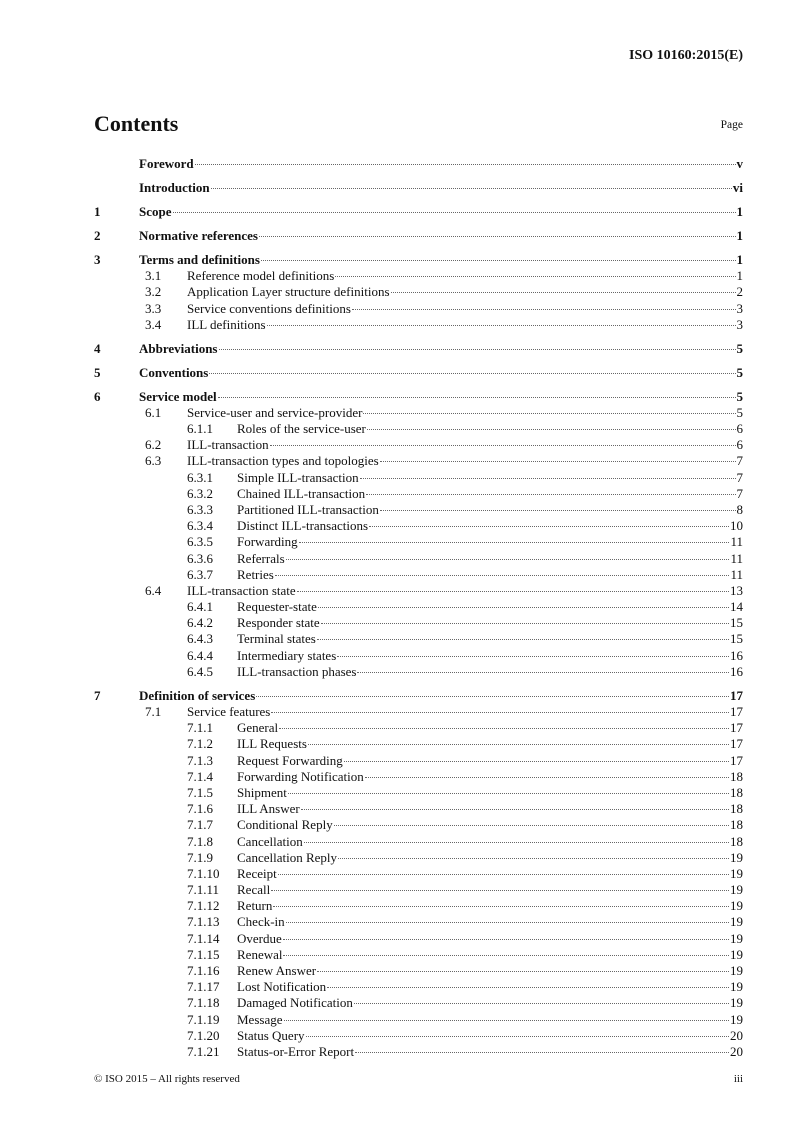 This screenshot has height=1122, width=793. I want to click on toc-entry: 6.4 ILL-transaction state 13, so click(418, 591).